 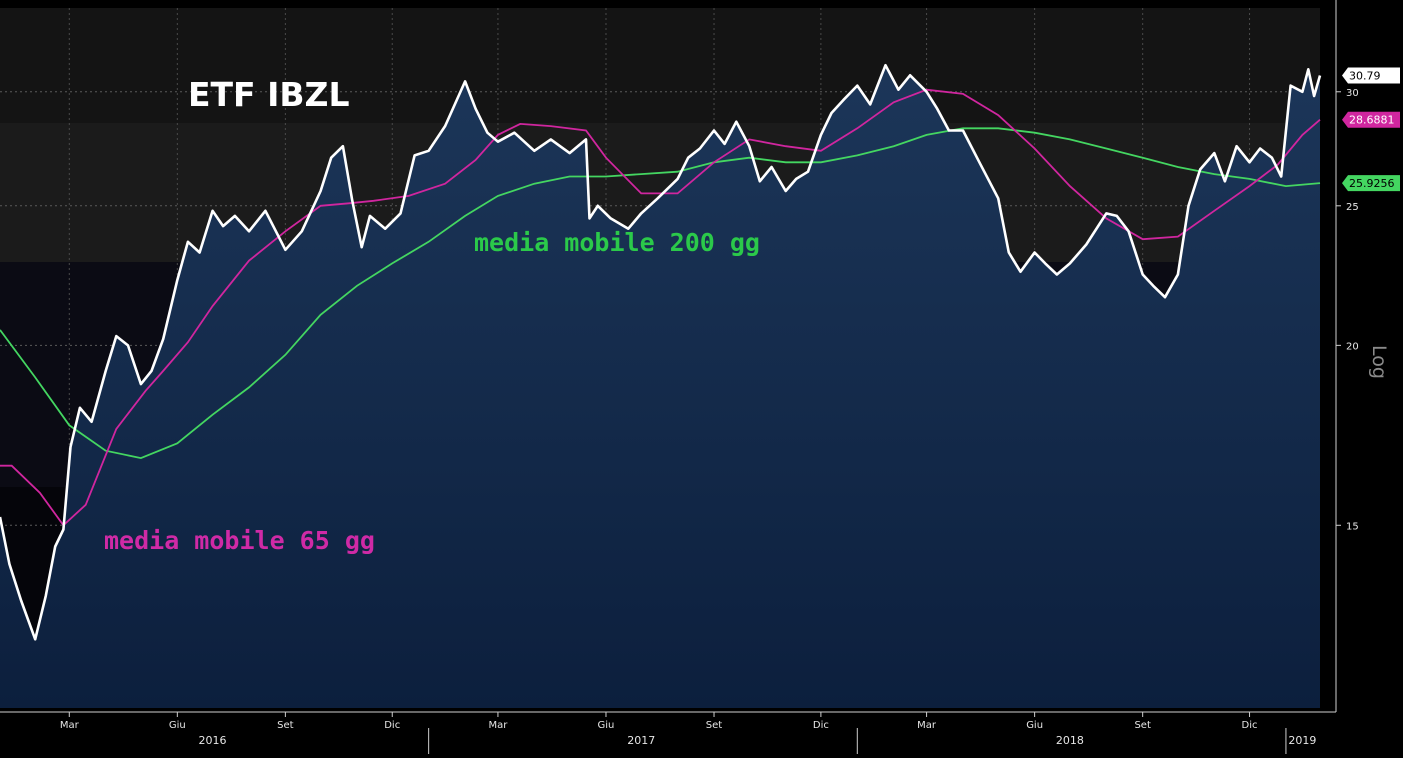 What do you see at coordinates (1352, 93) in the screenshot?
I see `y-tick-label: 30` at bounding box center [1352, 93].